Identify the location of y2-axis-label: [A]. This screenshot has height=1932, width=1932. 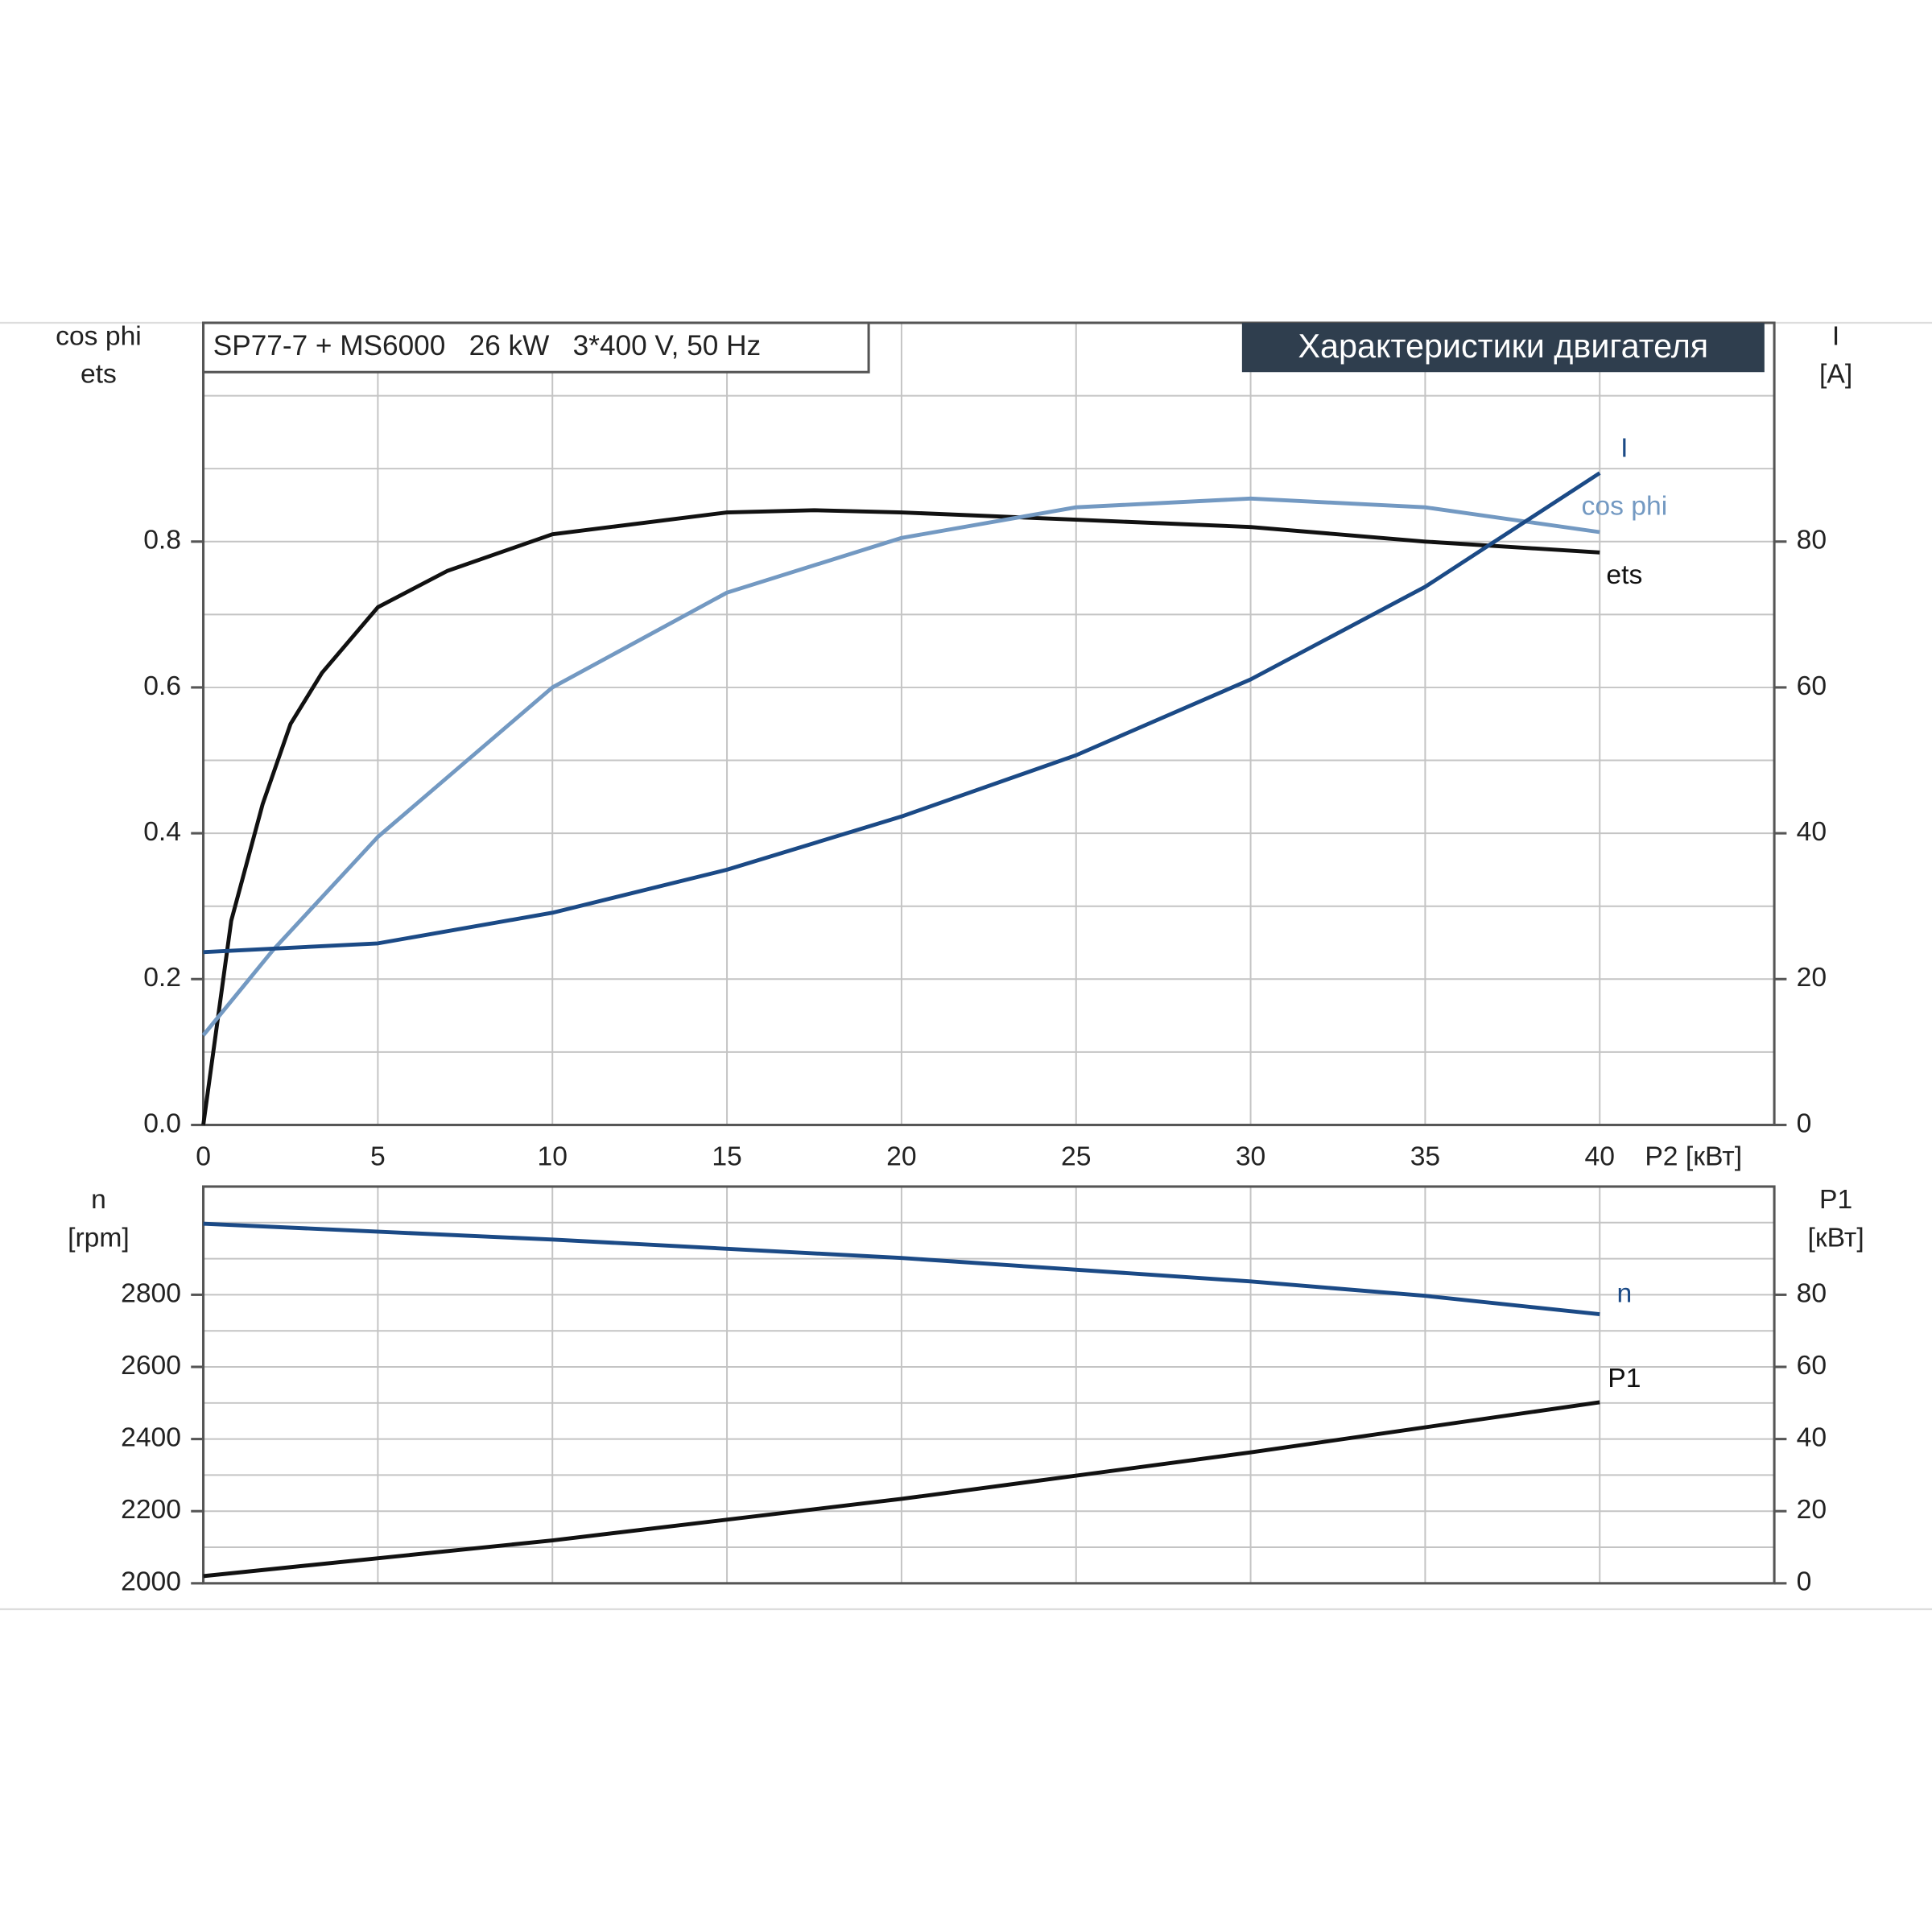
(1835, 375).